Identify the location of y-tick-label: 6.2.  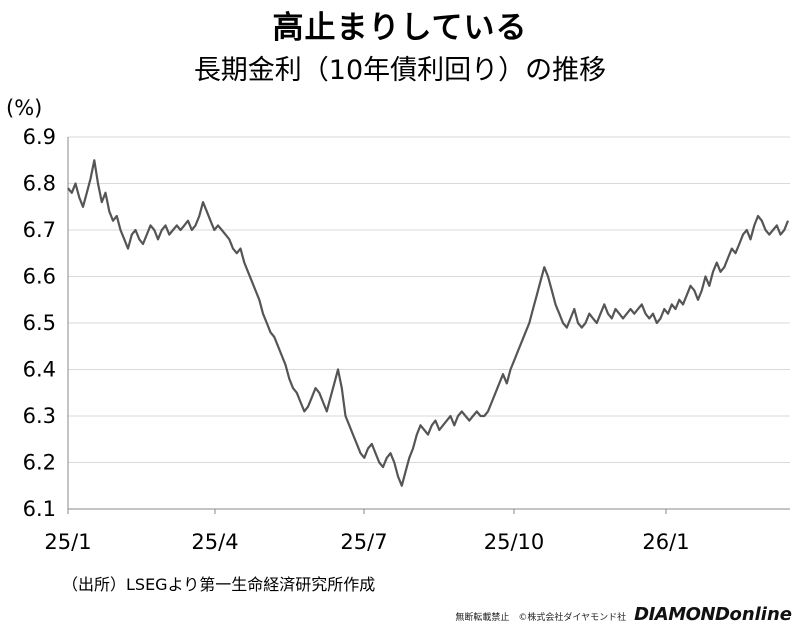
(39, 463).